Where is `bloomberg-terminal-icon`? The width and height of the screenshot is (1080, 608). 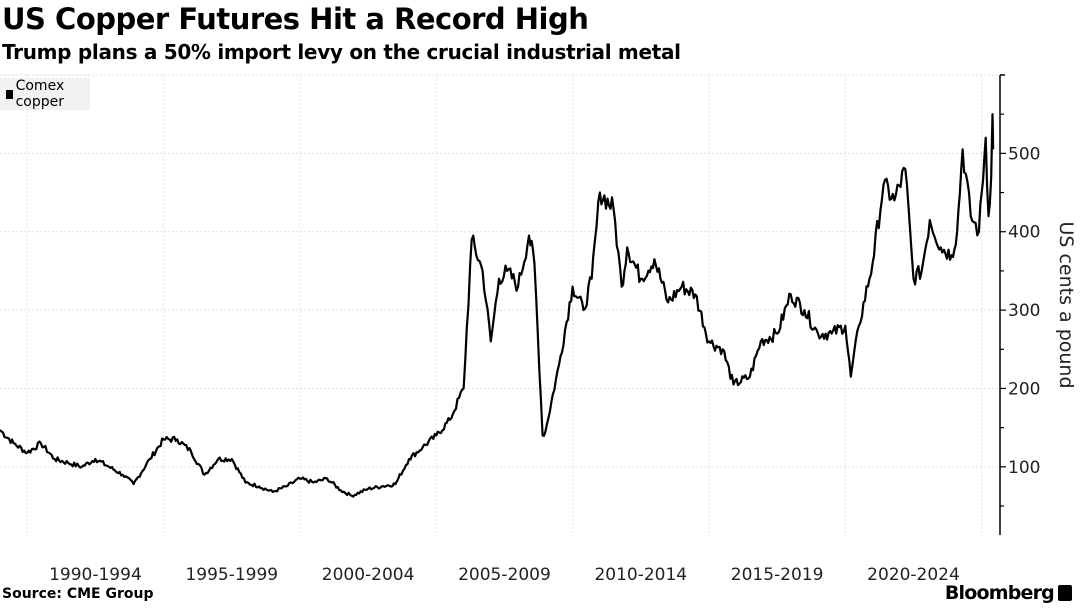
bloomberg-terminal-icon is located at coordinates (1065, 593).